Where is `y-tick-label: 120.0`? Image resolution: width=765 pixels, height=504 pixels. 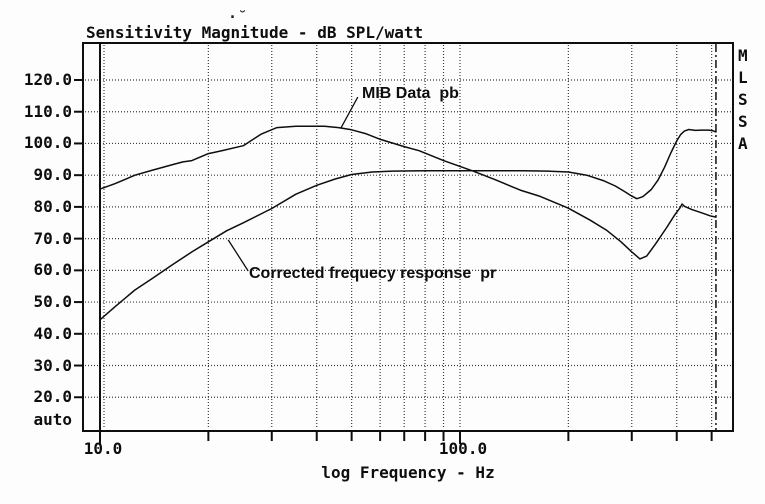
y-tick-label: 120.0 is located at coordinates (47, 79).